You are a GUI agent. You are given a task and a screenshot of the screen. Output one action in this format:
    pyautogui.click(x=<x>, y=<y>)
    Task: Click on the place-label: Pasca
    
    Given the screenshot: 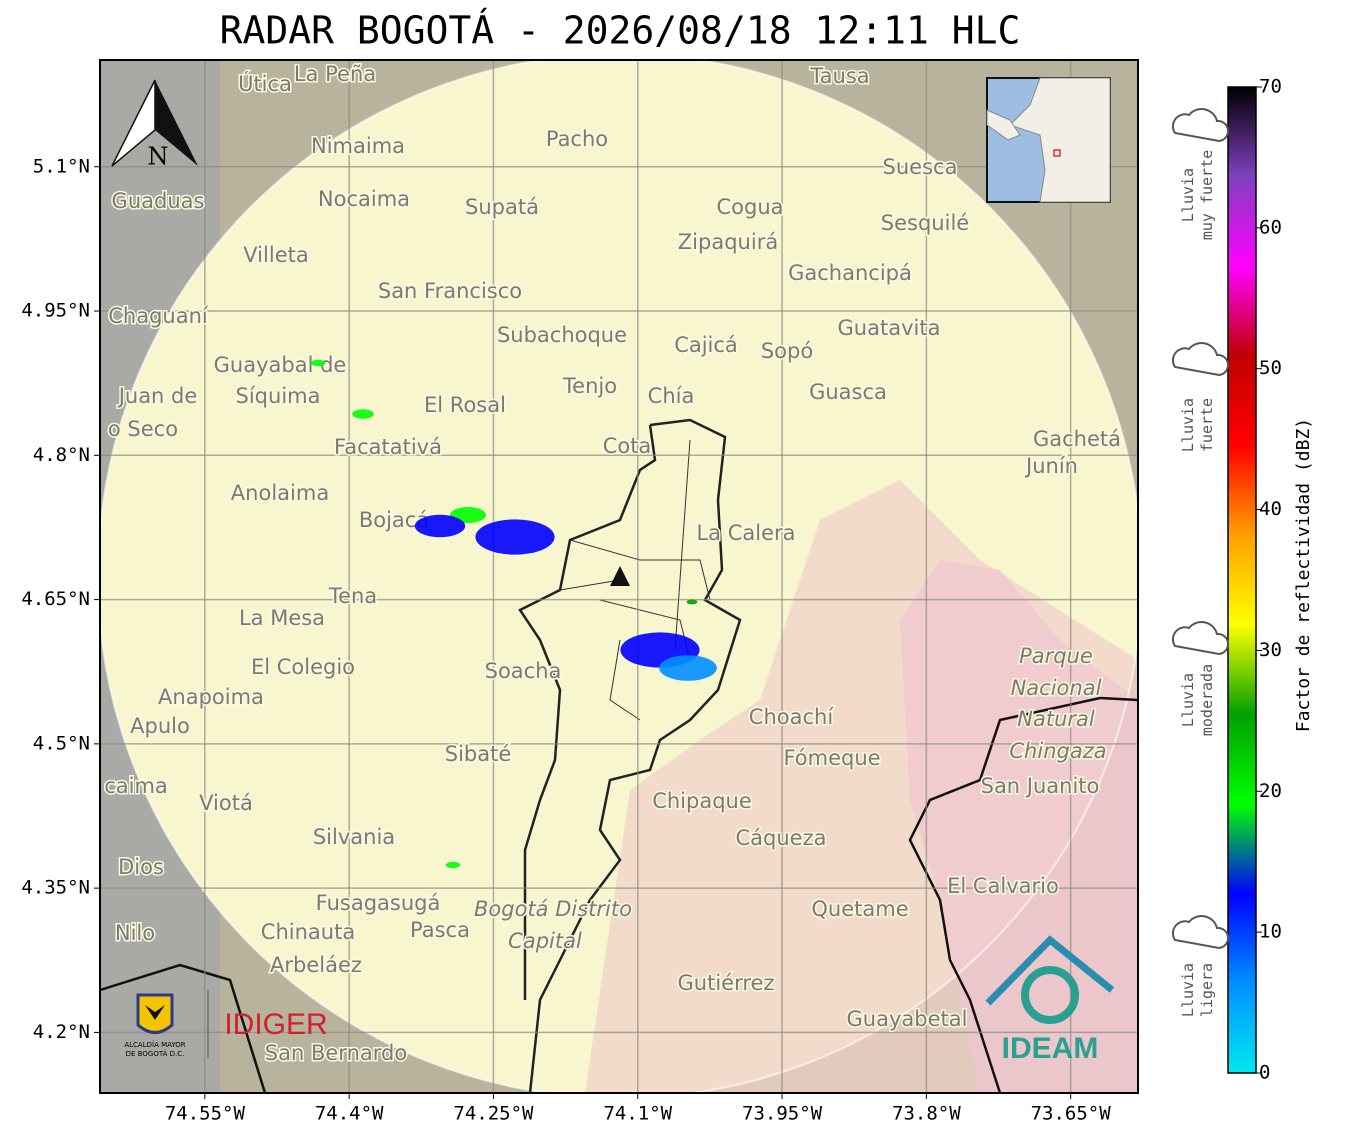 What is the action you would take?
    pyautogui.click(x=440, y=930)
    